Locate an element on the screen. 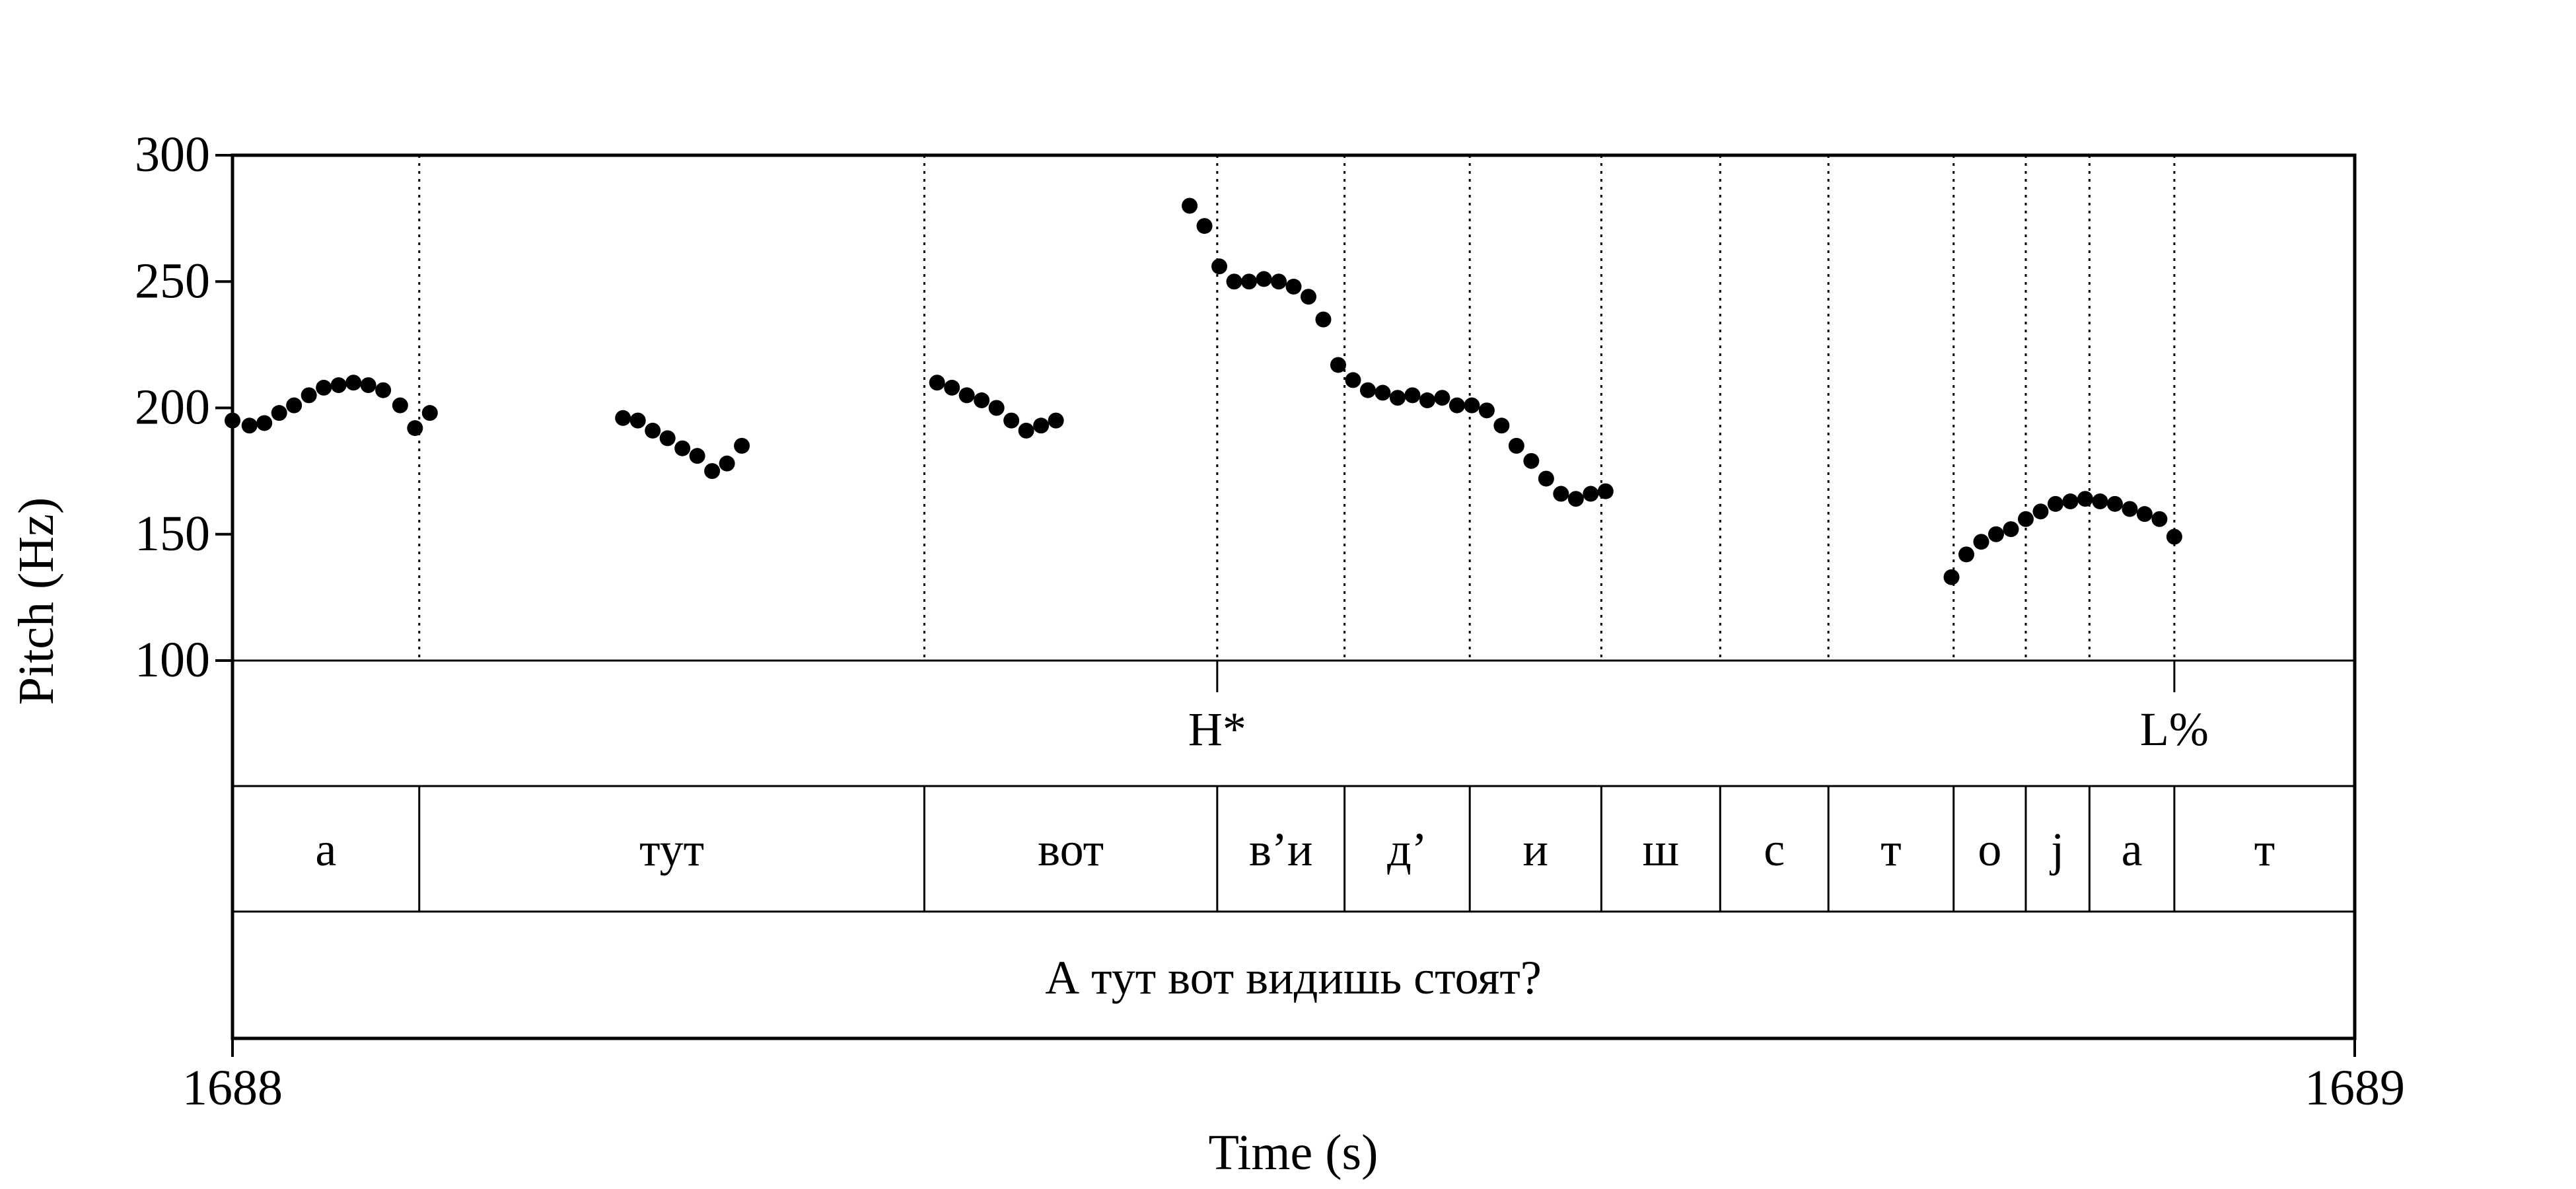 Image resolution: width=2576 pixels, height=1189 pixels. segment-label: и is located at coordinates (1536, 849).